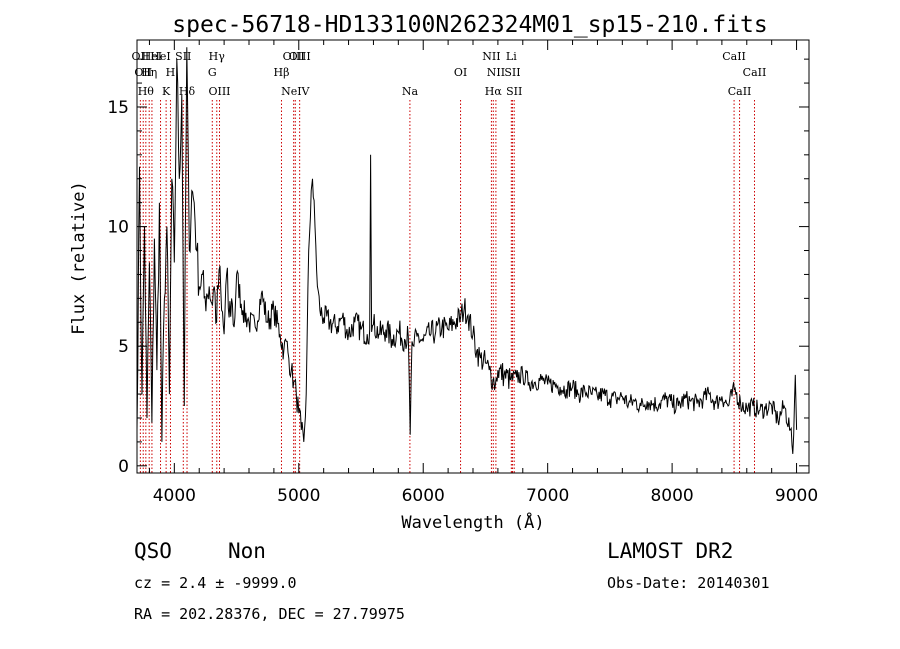 Image resolution: width=900 pixels, height=649 pixels. Describe the element at coordinates (282, 72) in the screenshot. I see `spectral-line-label-13: Hβ` at that location.